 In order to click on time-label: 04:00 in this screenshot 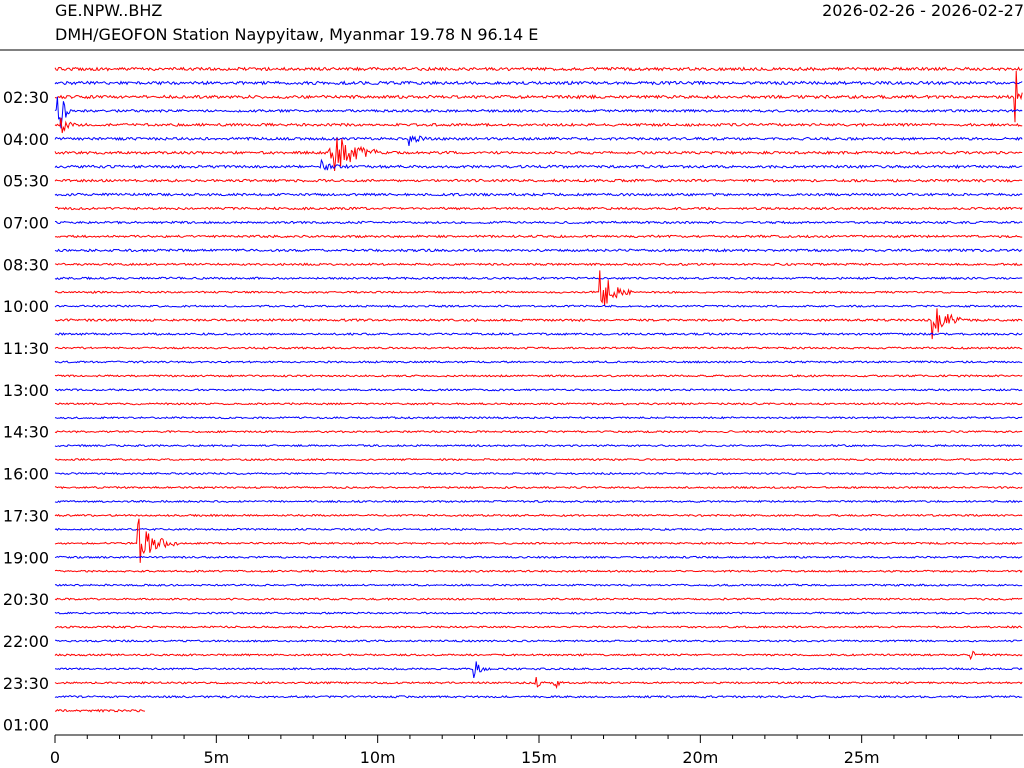, I will do `click(26, 139)`.